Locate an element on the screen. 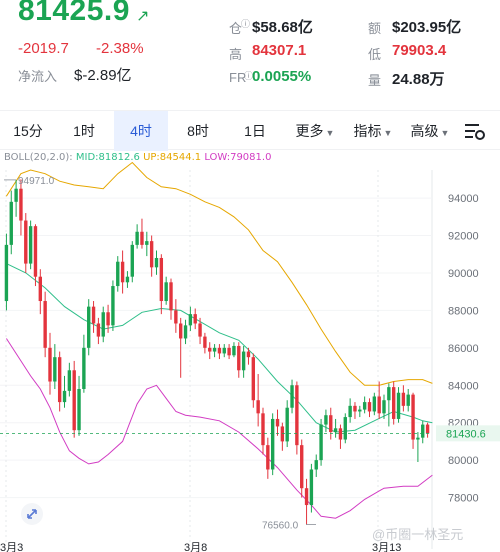 The width and height of the screenshot is (500, 552). y-tick-label: 94000 is located at coordinates (463, 199).